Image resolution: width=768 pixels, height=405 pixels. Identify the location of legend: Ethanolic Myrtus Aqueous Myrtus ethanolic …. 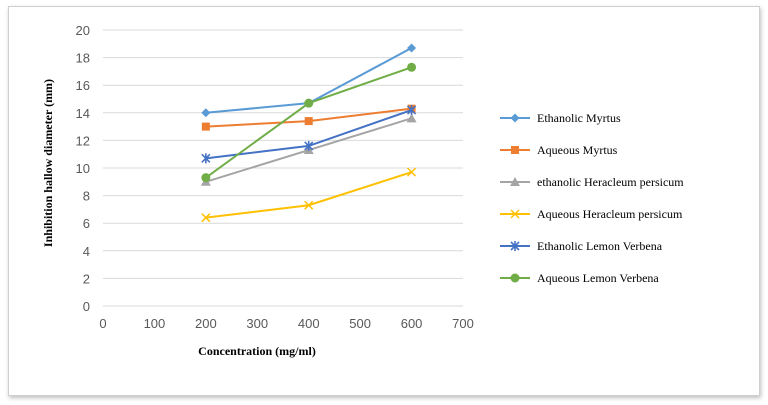
(592, 198).